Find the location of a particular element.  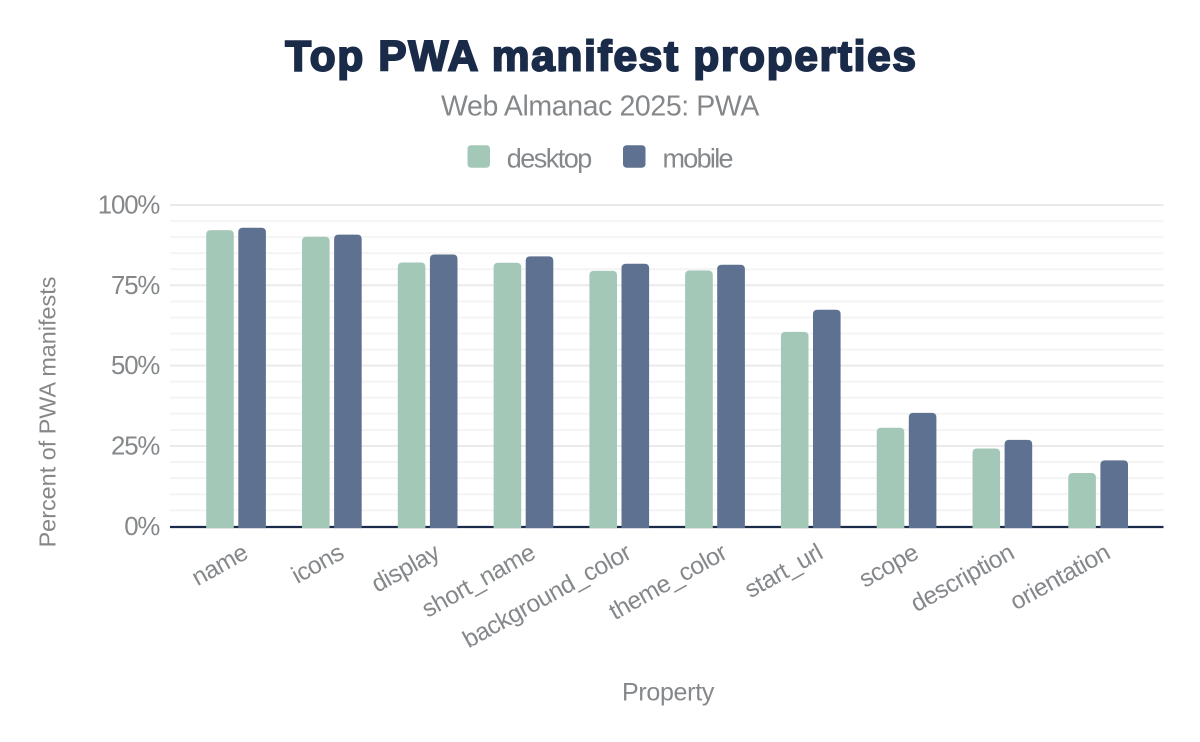

svg-text: Property is located at coordinates (668, 692).